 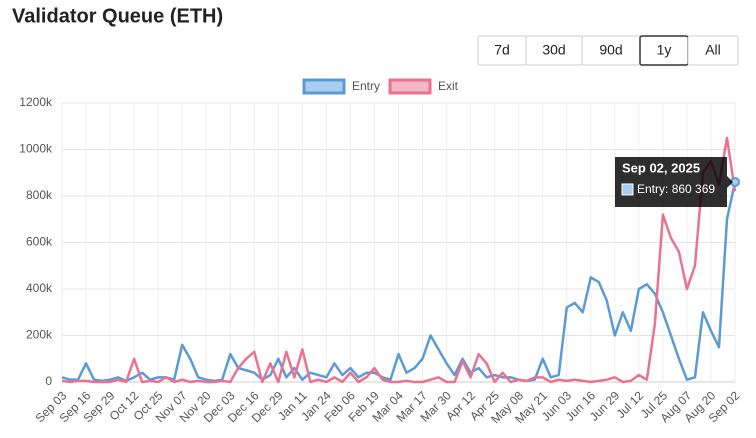 I want to click on range-button: 30d, so click(x=554, y=50).